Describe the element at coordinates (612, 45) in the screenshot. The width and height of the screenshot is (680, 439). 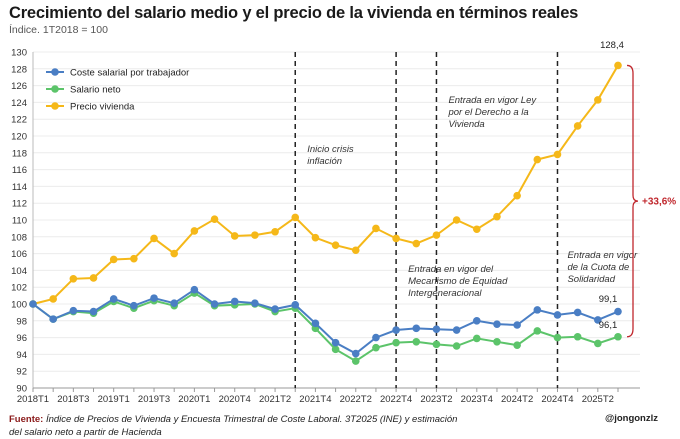
I see `data-label-precio: 128,4` at that location.